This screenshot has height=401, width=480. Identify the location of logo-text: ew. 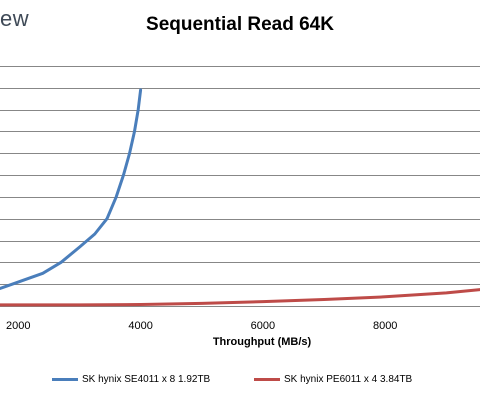
(15, 18).